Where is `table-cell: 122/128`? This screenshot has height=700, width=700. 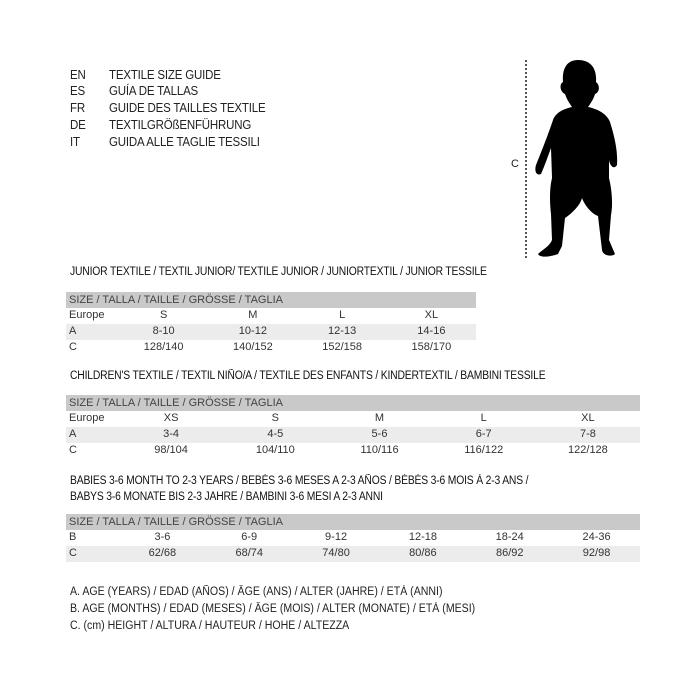 table-cell: 122/128 is located at coordinates (588, 450).